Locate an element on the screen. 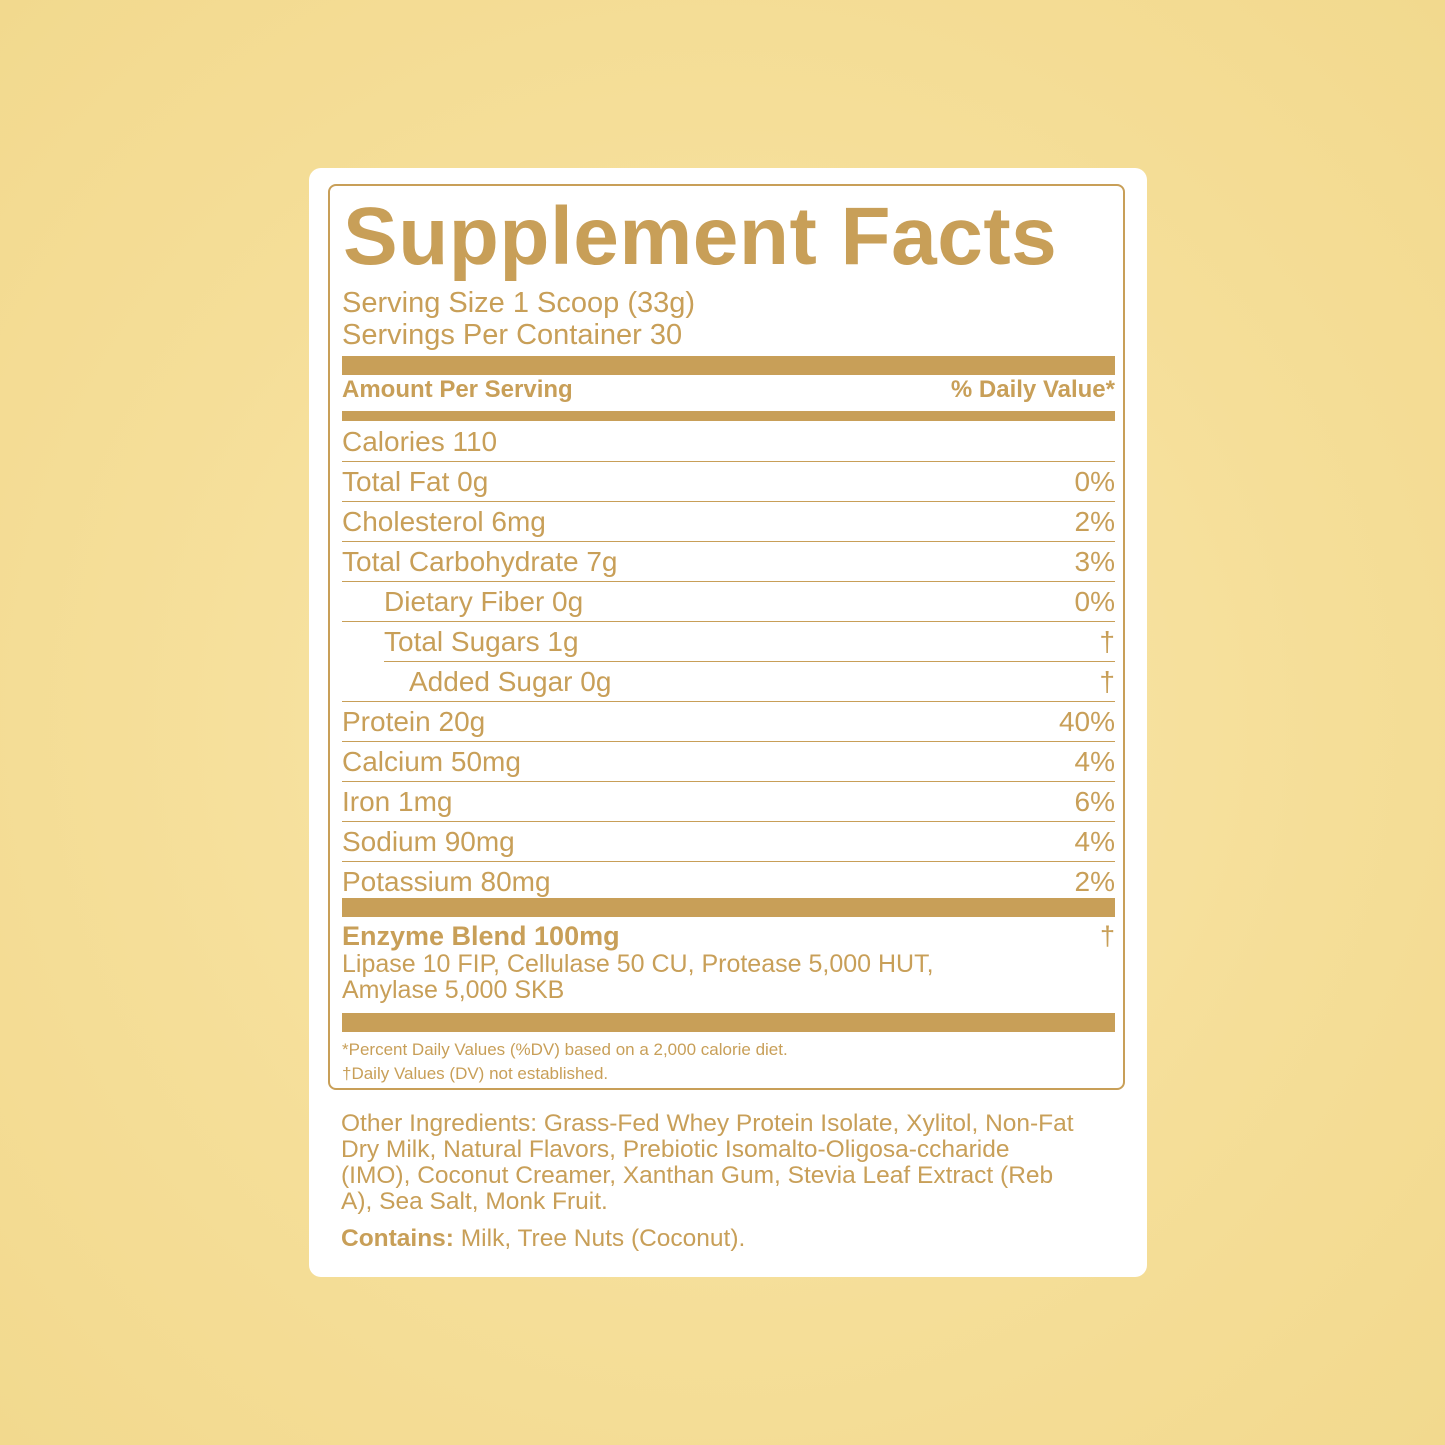 The height and width of the screenshot is (1445, 1445). nutrient-name: Sodium 90mg is located at coordinates (428, 841).